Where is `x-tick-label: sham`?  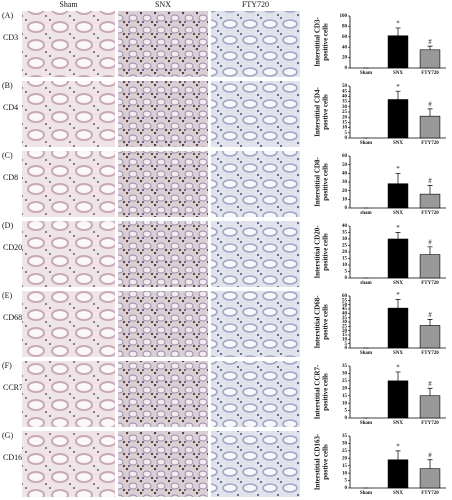
x-tick-label: sham is located at coordinates (366, 283).